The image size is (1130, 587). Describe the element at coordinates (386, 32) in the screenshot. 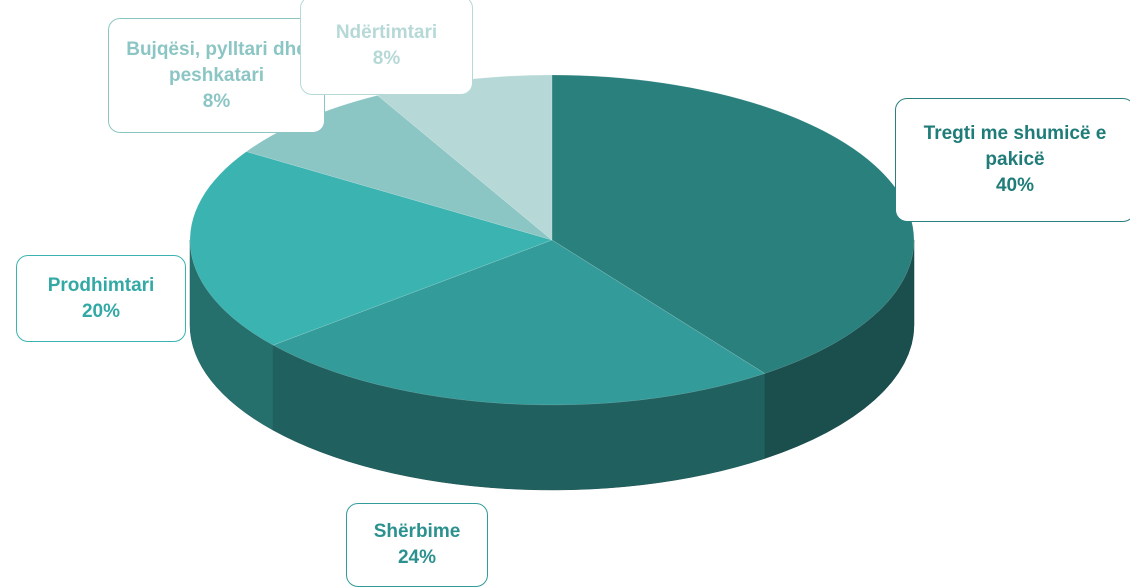

I see `label-category: Ndërtimtari` at that location.